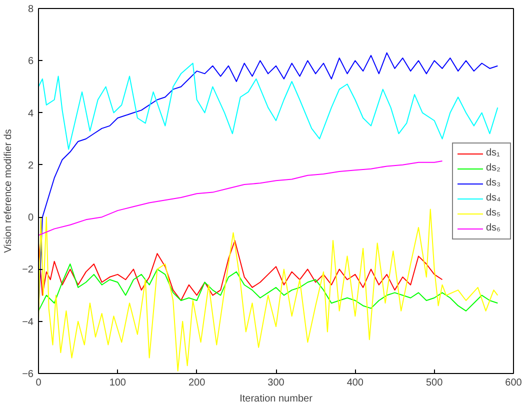 This screenshot has width=531, height=407. What do you see at coordinates (197, 383) in the screenshot?
I see `x-tick-label: 200` at bounding box center [197, 383].